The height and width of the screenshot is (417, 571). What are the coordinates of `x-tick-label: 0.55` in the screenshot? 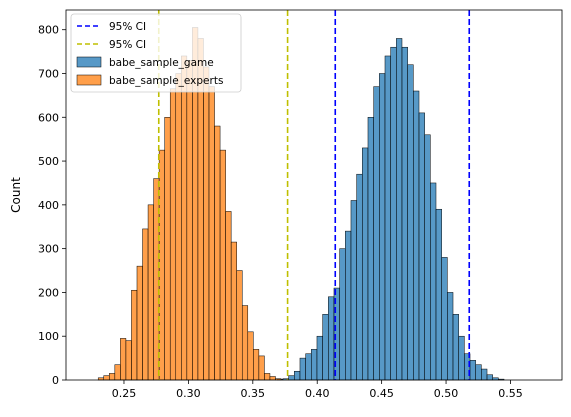 It's located at (510, 393).